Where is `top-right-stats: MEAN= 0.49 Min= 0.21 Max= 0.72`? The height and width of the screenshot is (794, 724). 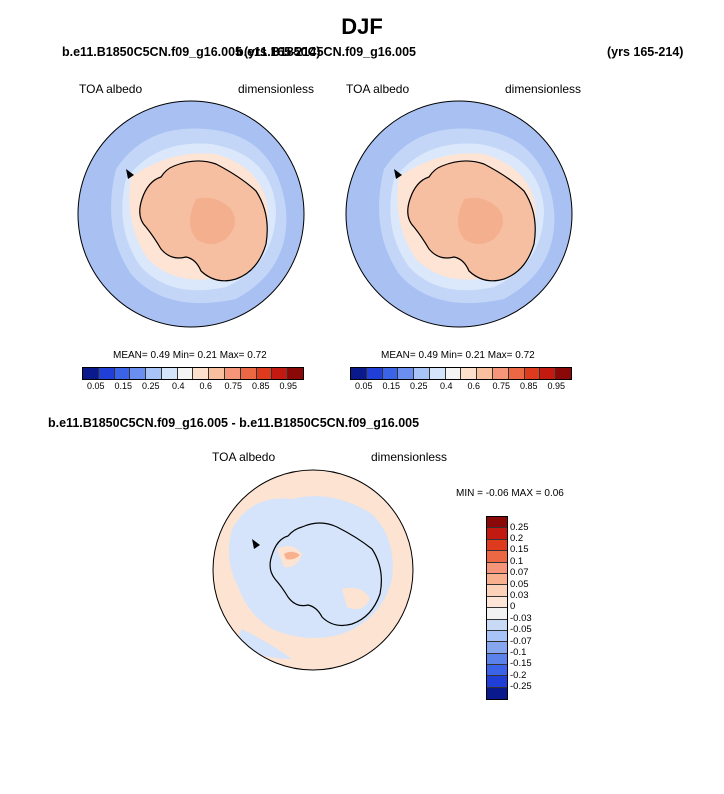 top-right-stats: MEAN= 0.49 Min= 0.21 Max= 0.72 is located at coordinates (458, 355).